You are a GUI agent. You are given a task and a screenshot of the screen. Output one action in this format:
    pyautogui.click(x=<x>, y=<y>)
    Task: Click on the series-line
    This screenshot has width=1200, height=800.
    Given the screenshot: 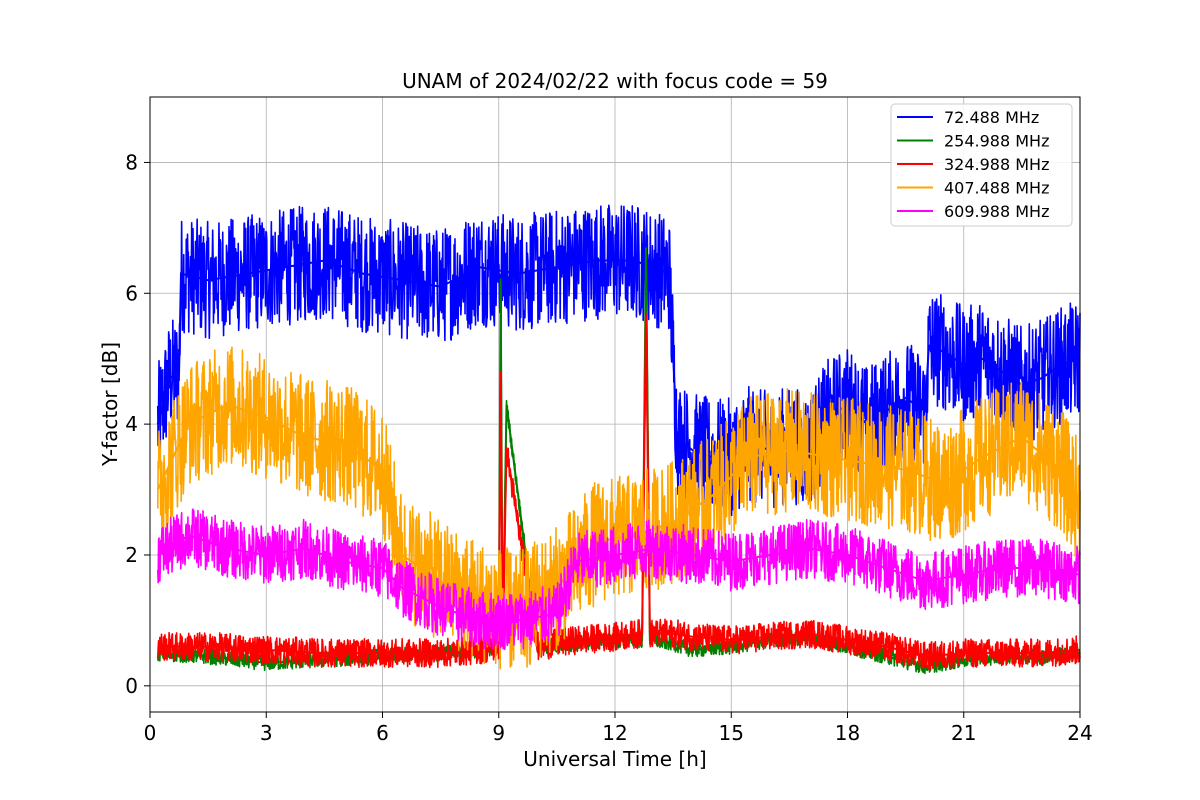 What is the action you would take?
    pyautogui.click(x=618, y=579)
    